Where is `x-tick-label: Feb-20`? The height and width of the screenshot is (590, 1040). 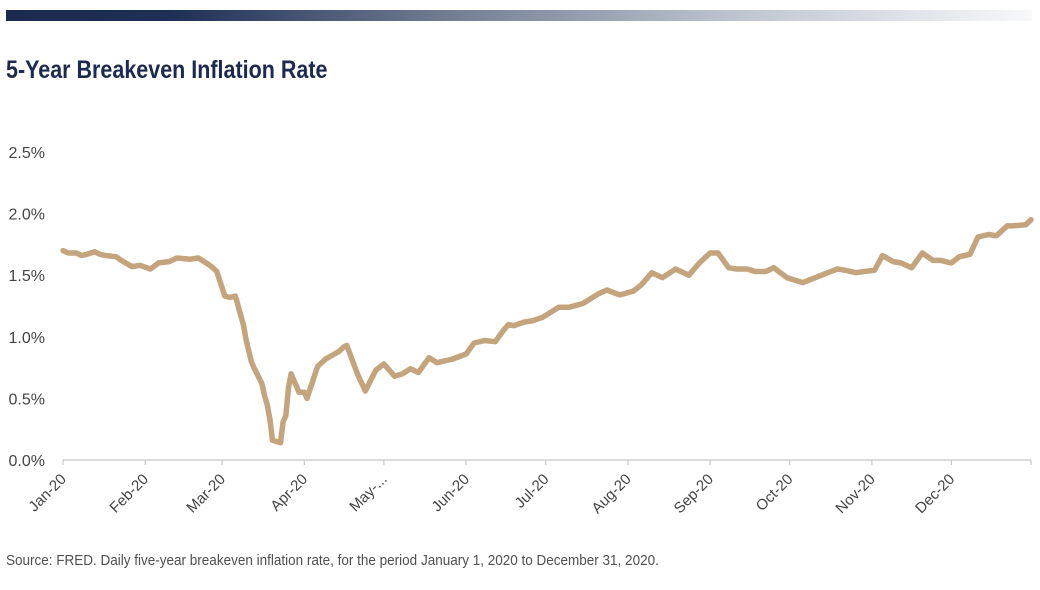 x-tick-label: Feb-20 is located at coordinates (129, 494).